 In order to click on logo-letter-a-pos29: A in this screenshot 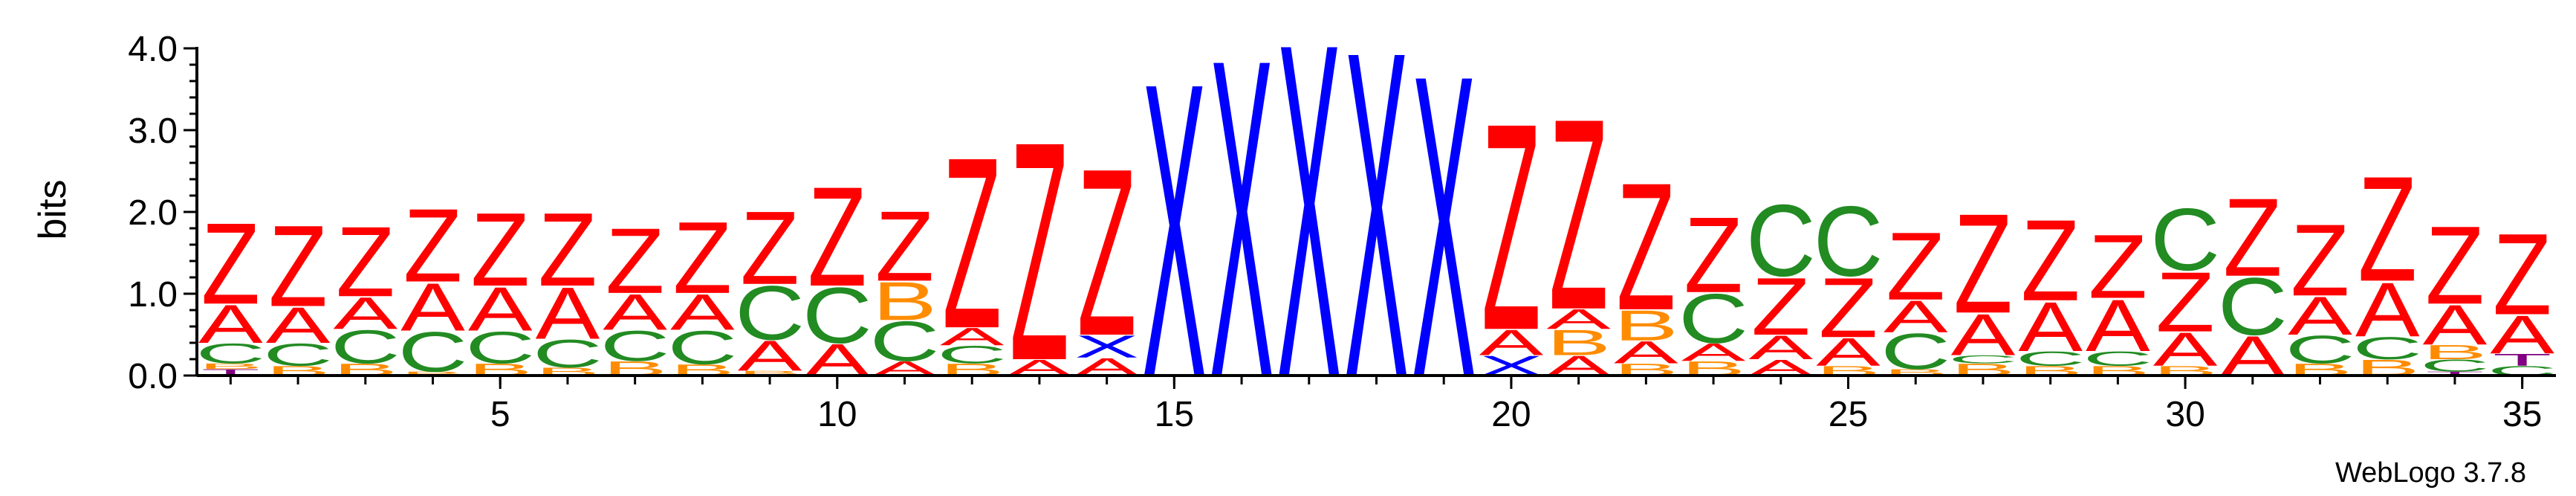, I will do `click(2118, 325)`.